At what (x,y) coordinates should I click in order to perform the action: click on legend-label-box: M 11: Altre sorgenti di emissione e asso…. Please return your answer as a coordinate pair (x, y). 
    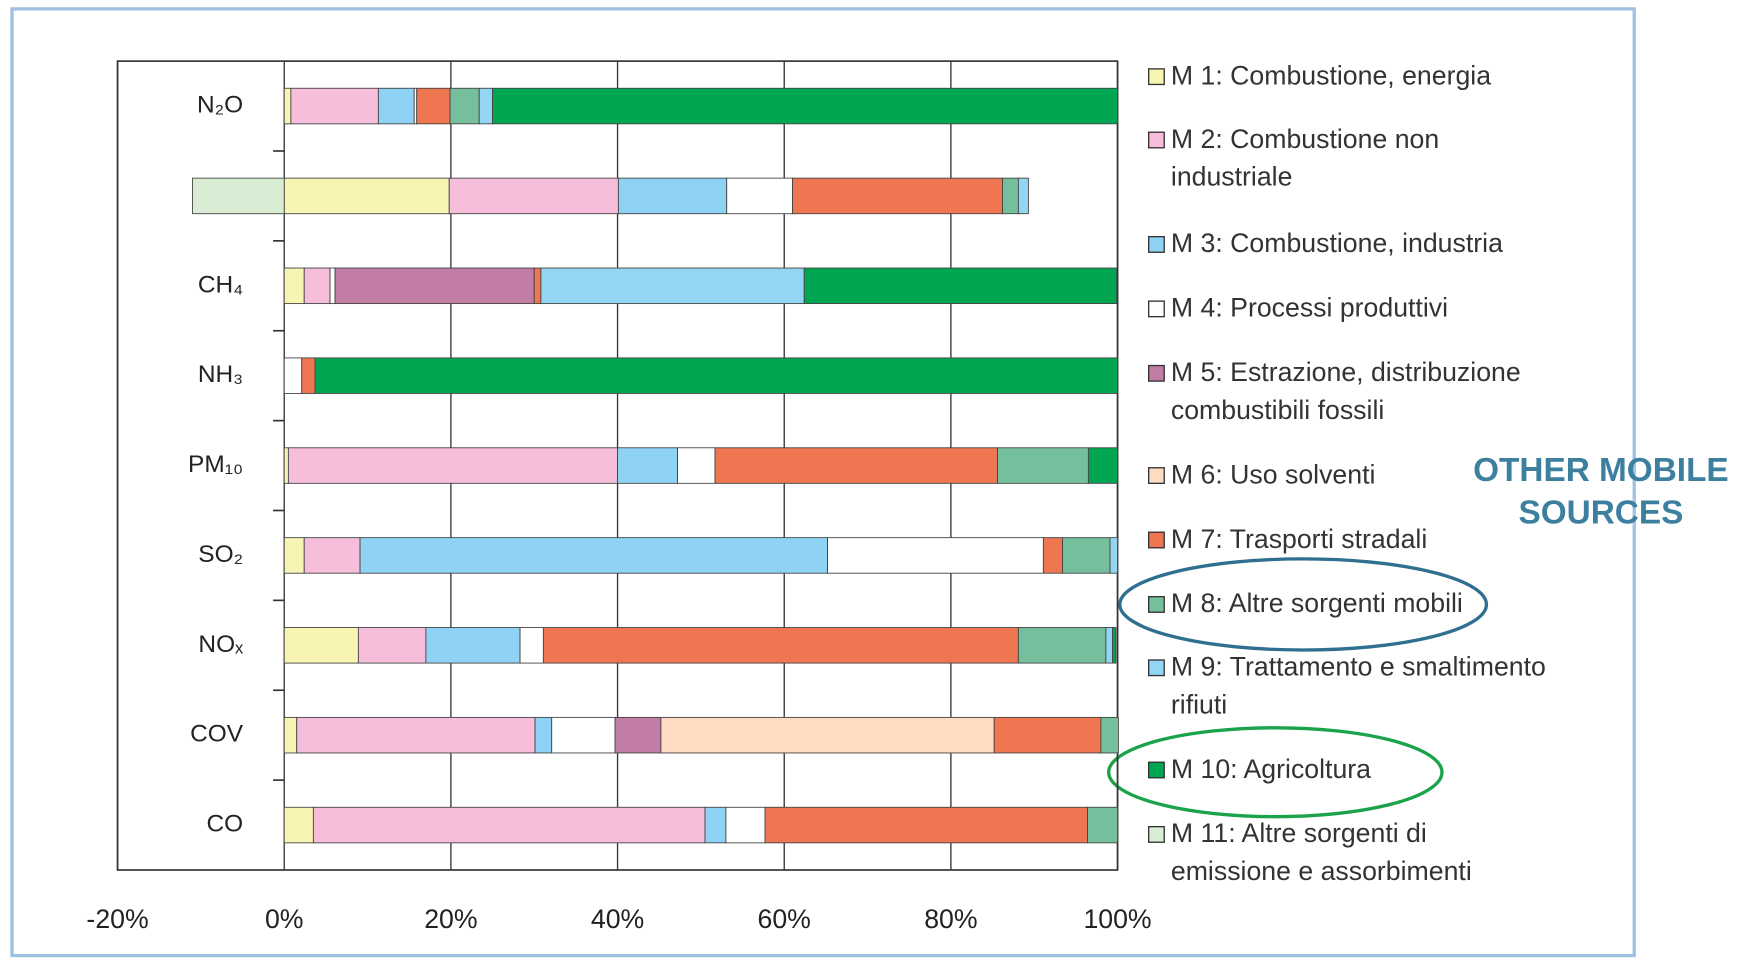
    Looking at the image, I should click on (1321, 852).